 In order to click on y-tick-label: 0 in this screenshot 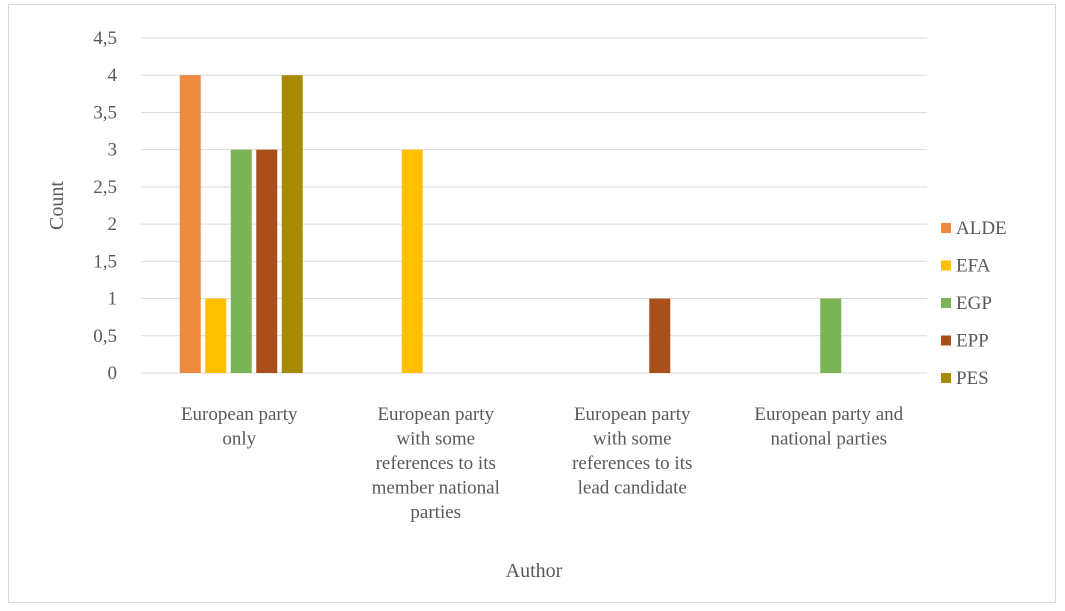, I will do `click(113, 373)`.